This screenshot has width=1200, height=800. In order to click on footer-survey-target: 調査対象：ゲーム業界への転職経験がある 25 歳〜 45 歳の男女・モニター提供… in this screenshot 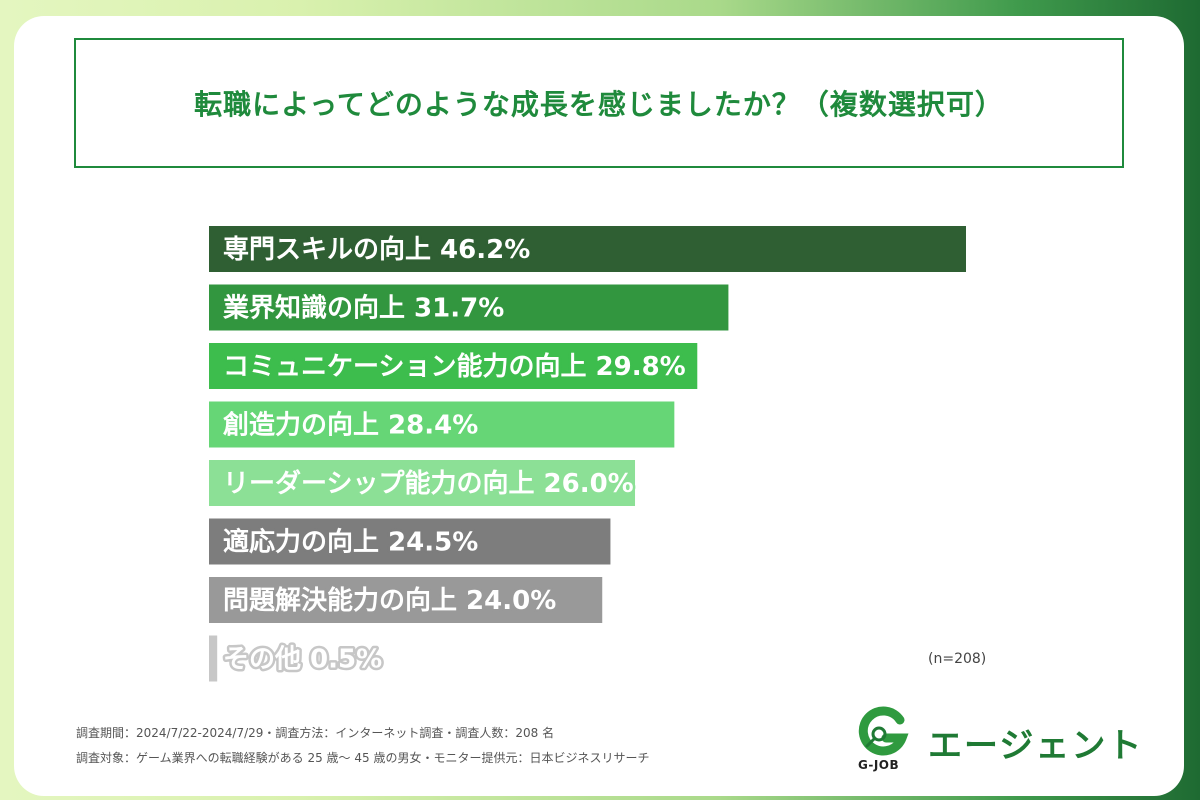, I will do `click(363, 758)`.